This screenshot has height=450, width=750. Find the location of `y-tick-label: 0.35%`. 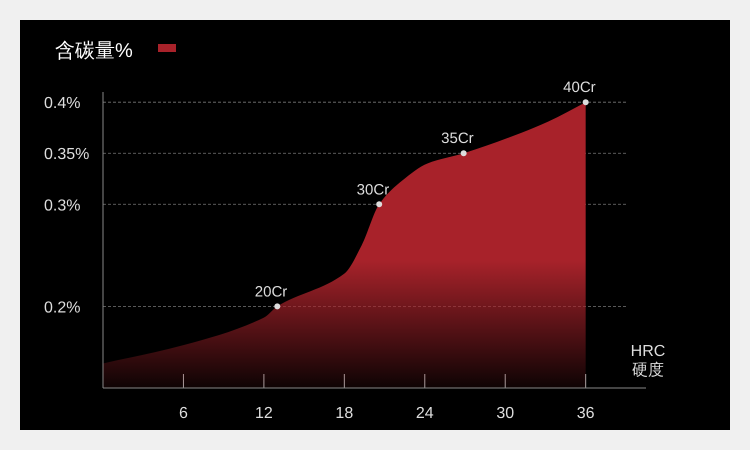

y-tick-label: 0.35% is located at coordinates (67, 155).